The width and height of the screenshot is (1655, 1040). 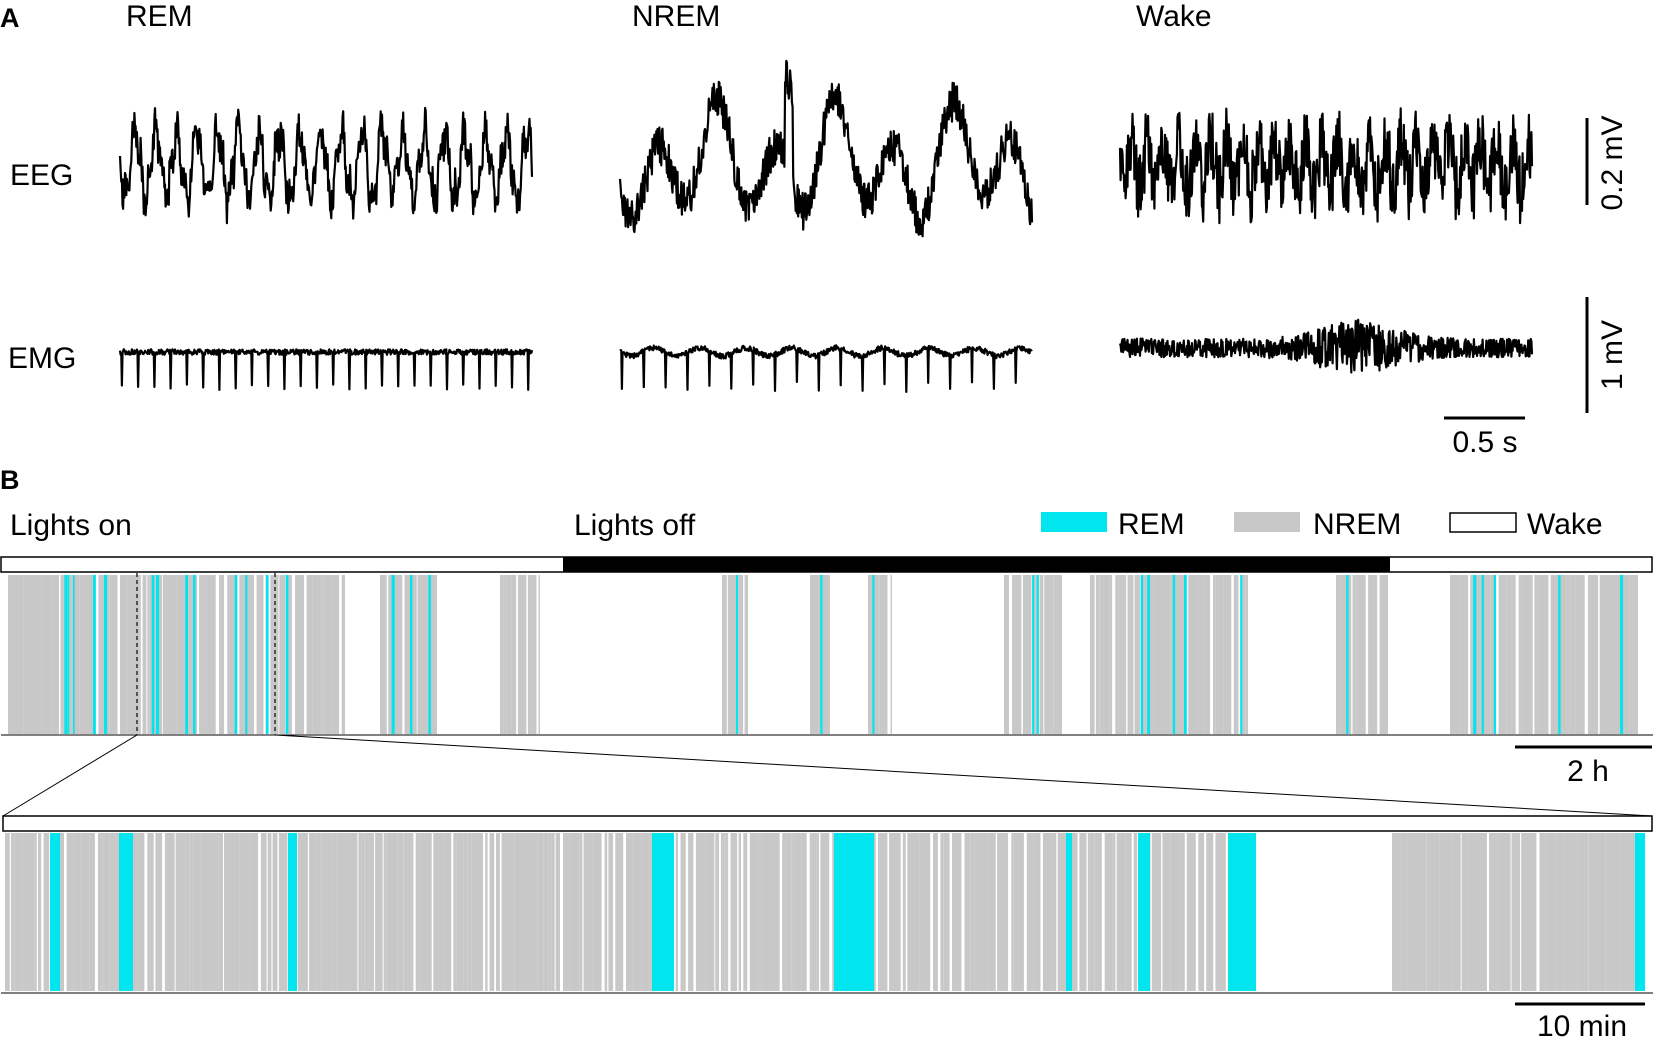 What do you see at coordinates (10, 480) in the screenshot?
I see `panel-b-label: B` at bounding box center [10, 480].